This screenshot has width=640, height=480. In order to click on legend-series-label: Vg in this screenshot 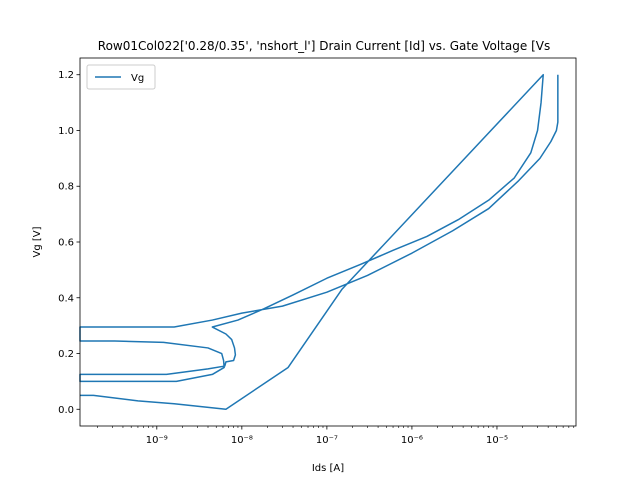, I will do `click(137, 78)`.